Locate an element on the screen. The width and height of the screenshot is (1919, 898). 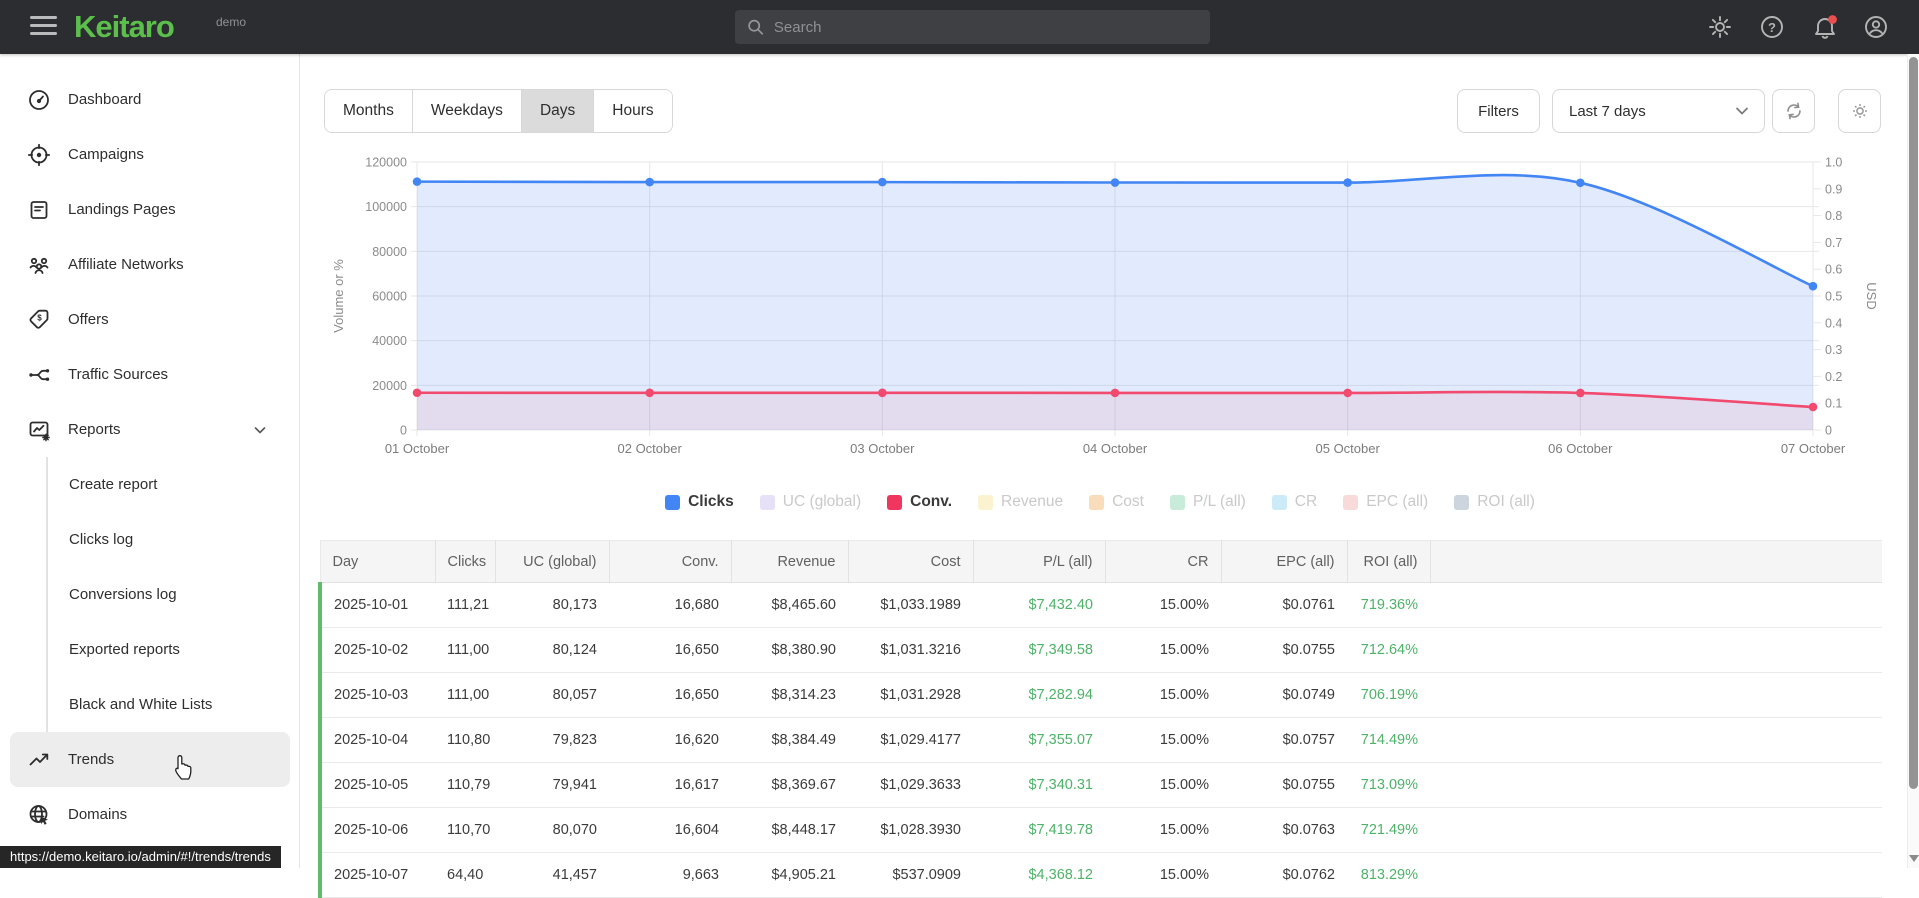
sidebar-item-campaigns: Campaigns is located at coordinates (150, 154).